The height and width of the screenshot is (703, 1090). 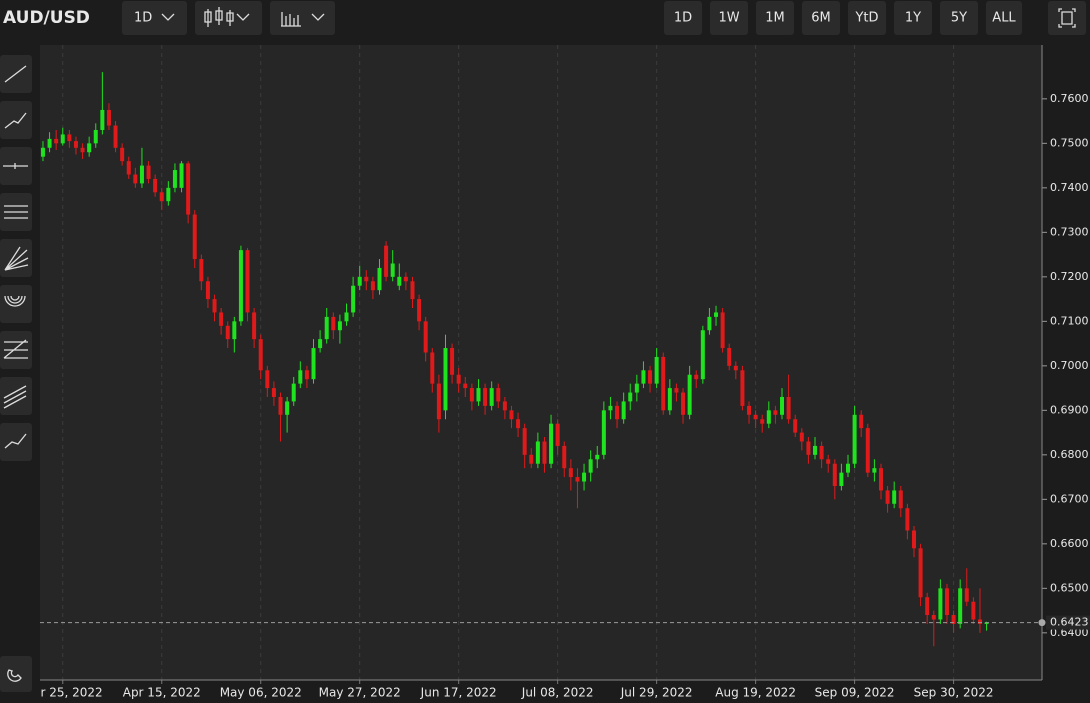 I want to click on indicator-icon, so click(x=291, y=19).